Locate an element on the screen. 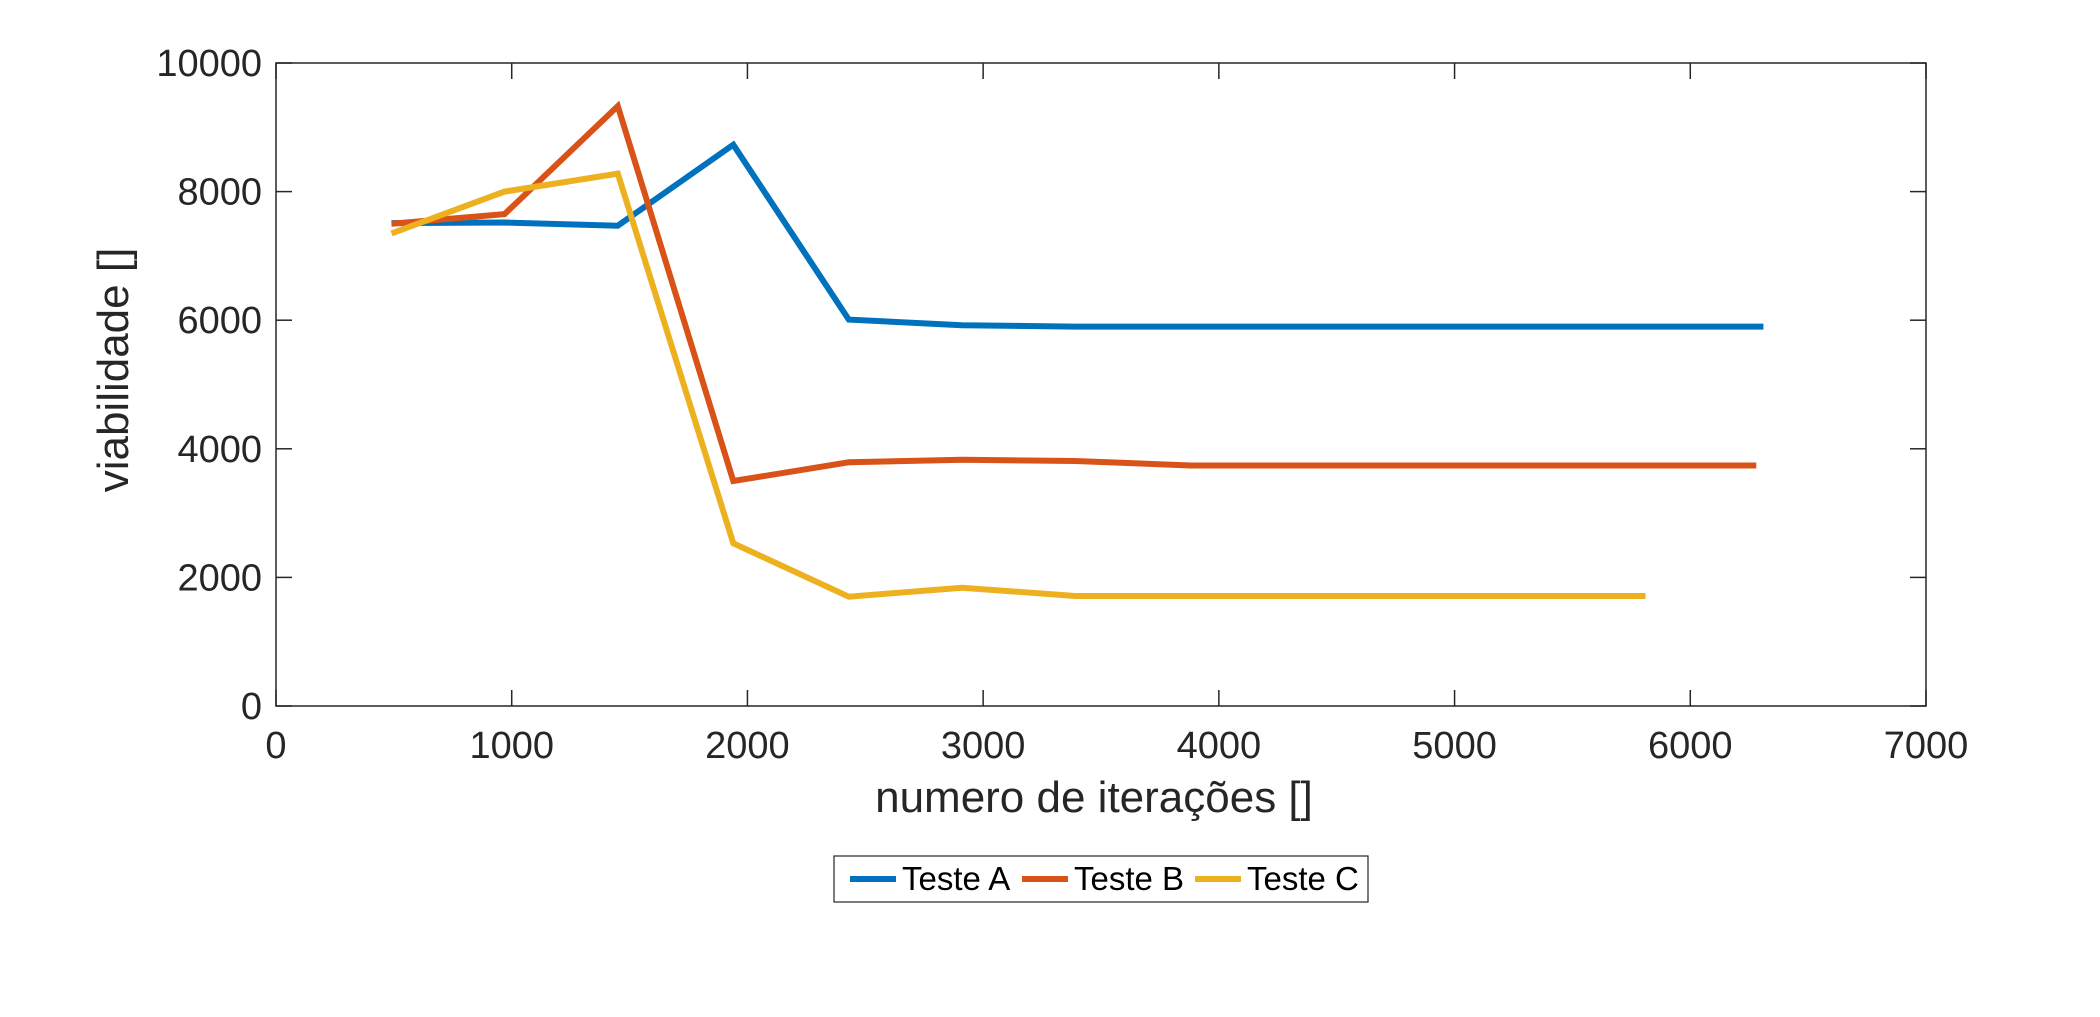 This screenshot has width=2100, height=1017. x-tick-label: 7000 is located at coordinates (1926, 746).